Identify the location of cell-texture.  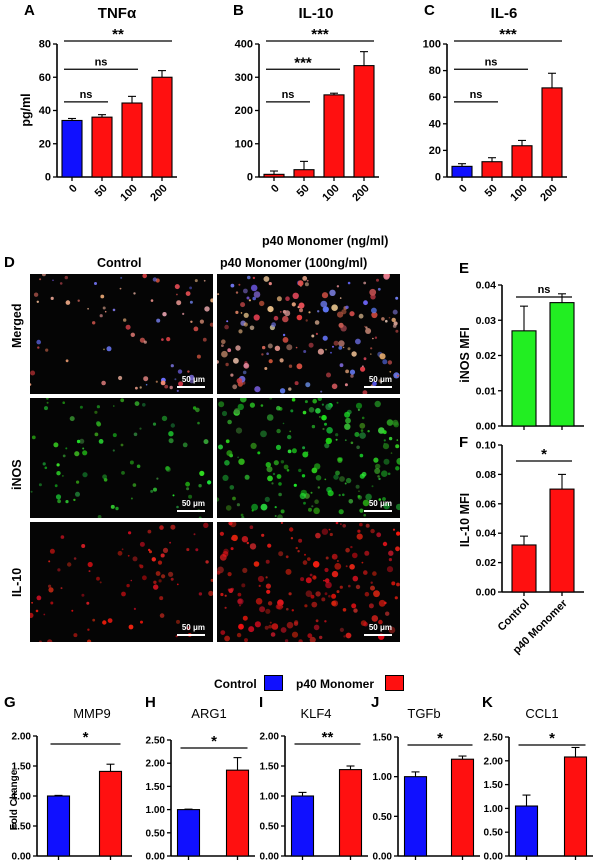
(121, 582).